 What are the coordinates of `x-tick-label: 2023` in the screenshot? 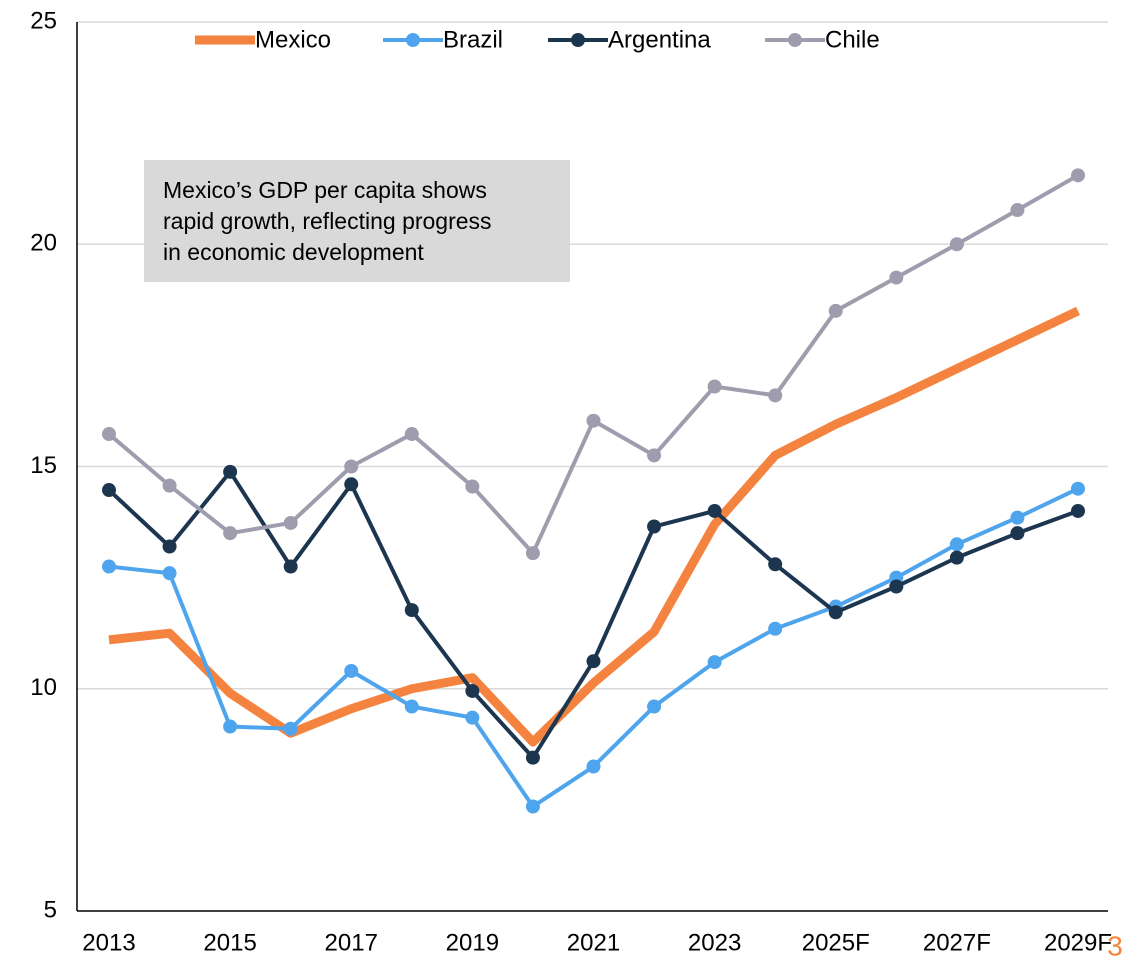 It's located at (714, 942).